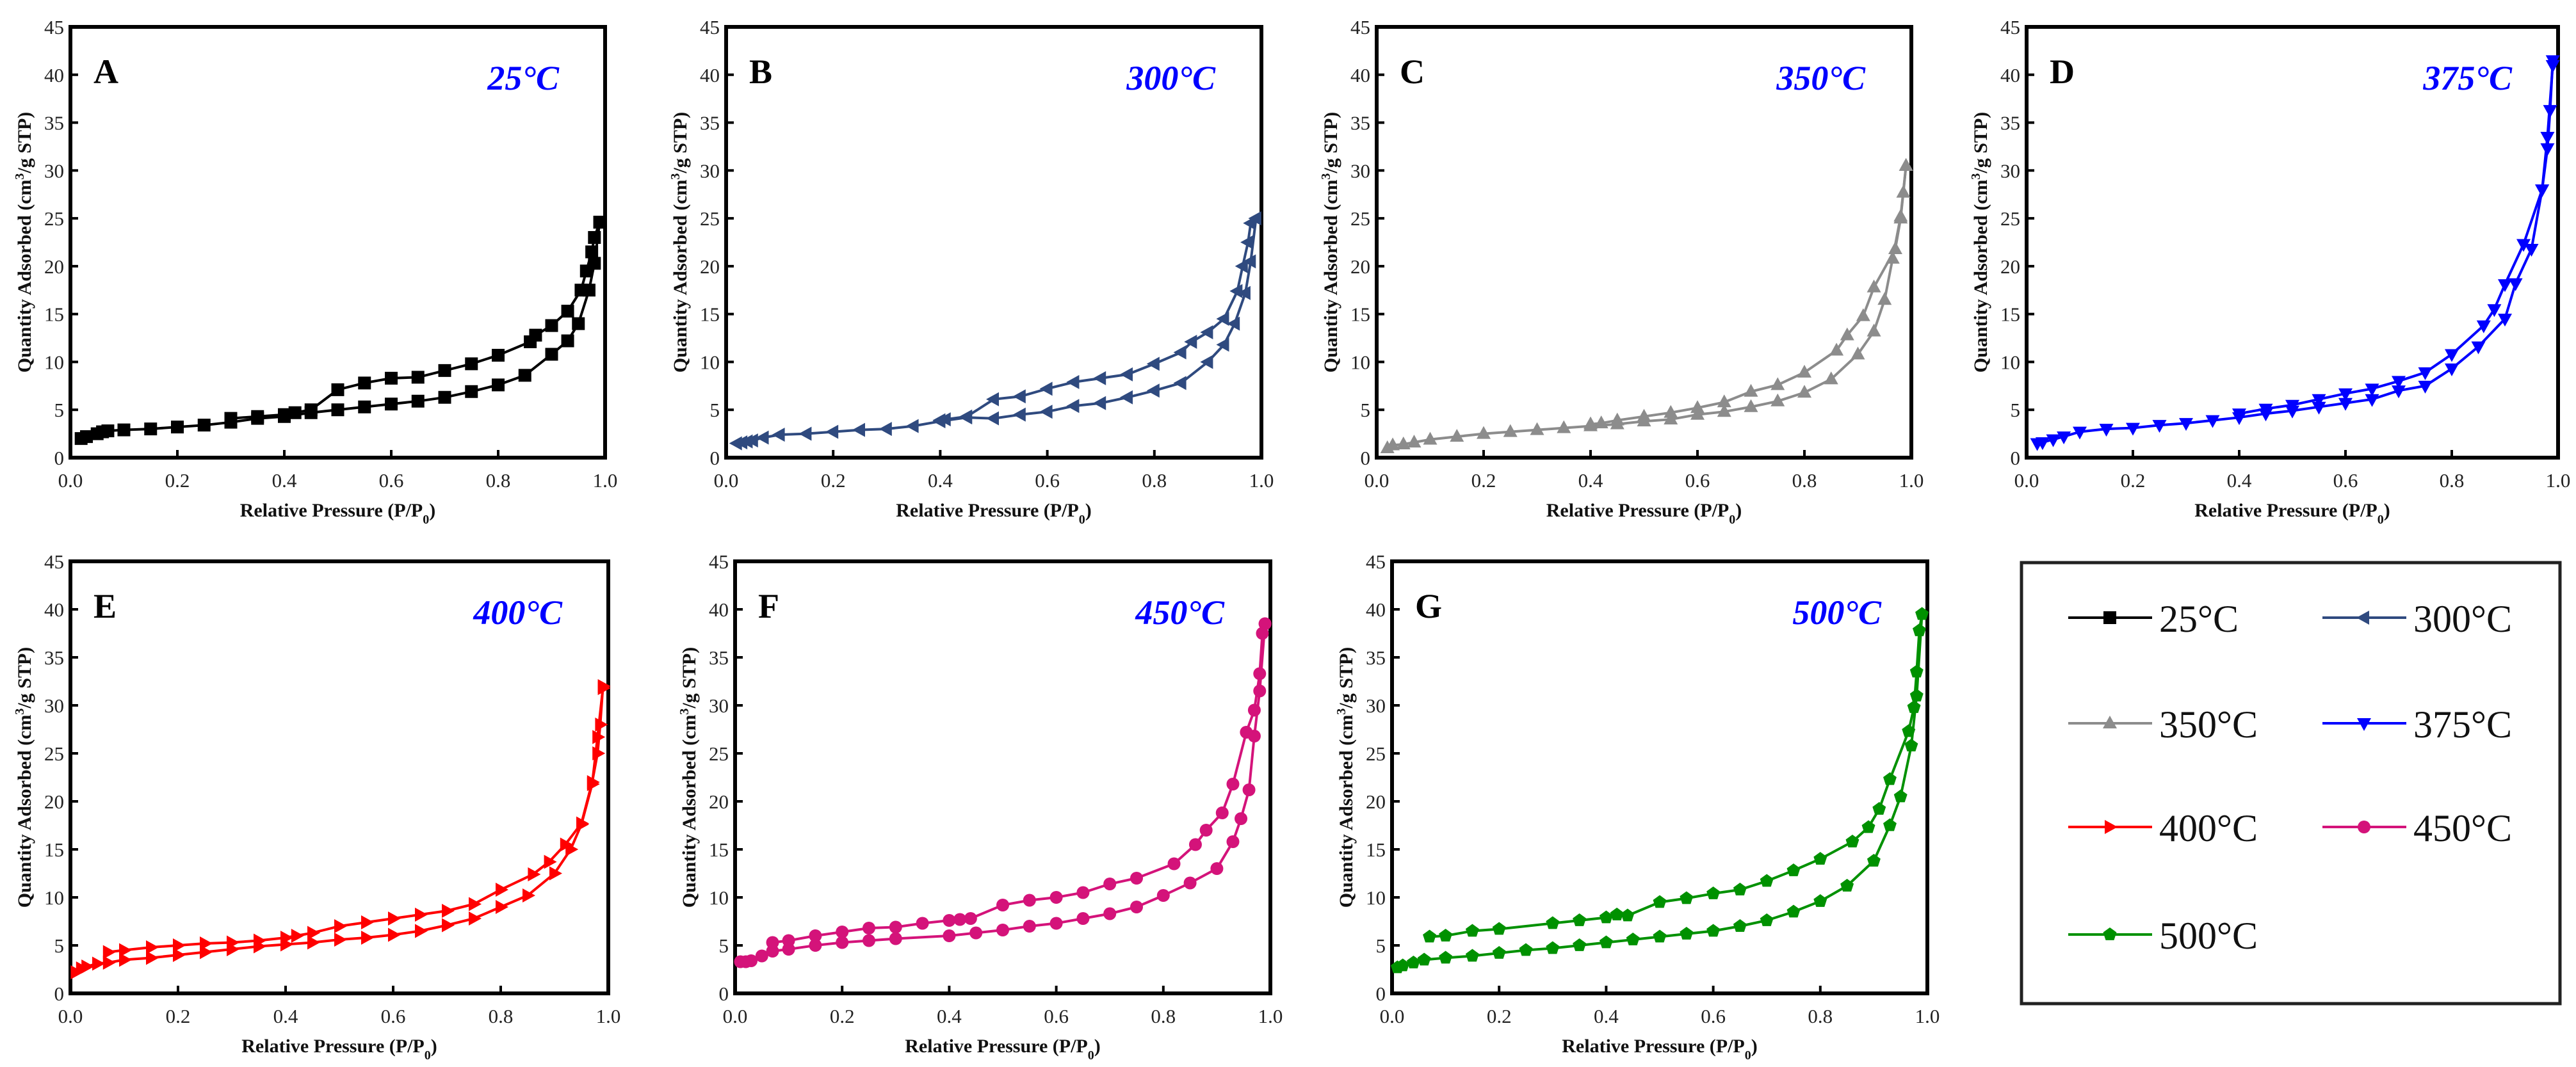  I want to click on x-axis-label-part: ), so click(1739, 511).